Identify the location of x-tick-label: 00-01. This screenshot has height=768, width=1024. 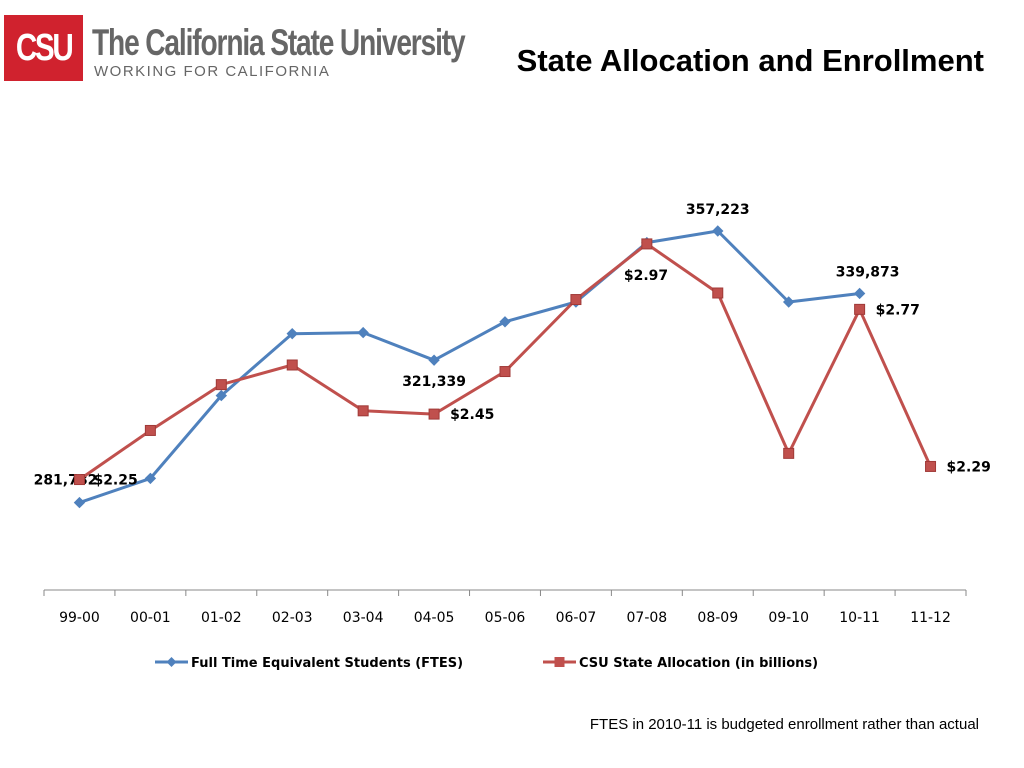
(150, 618).